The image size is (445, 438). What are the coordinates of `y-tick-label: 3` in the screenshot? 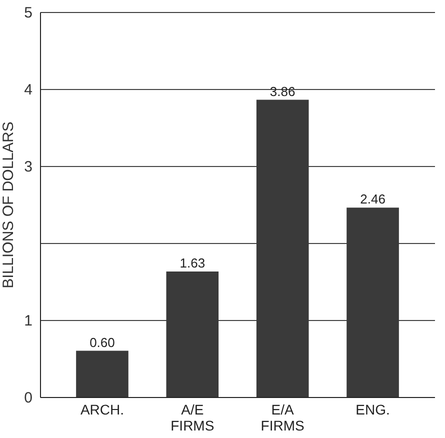 It's located at (28, 167).